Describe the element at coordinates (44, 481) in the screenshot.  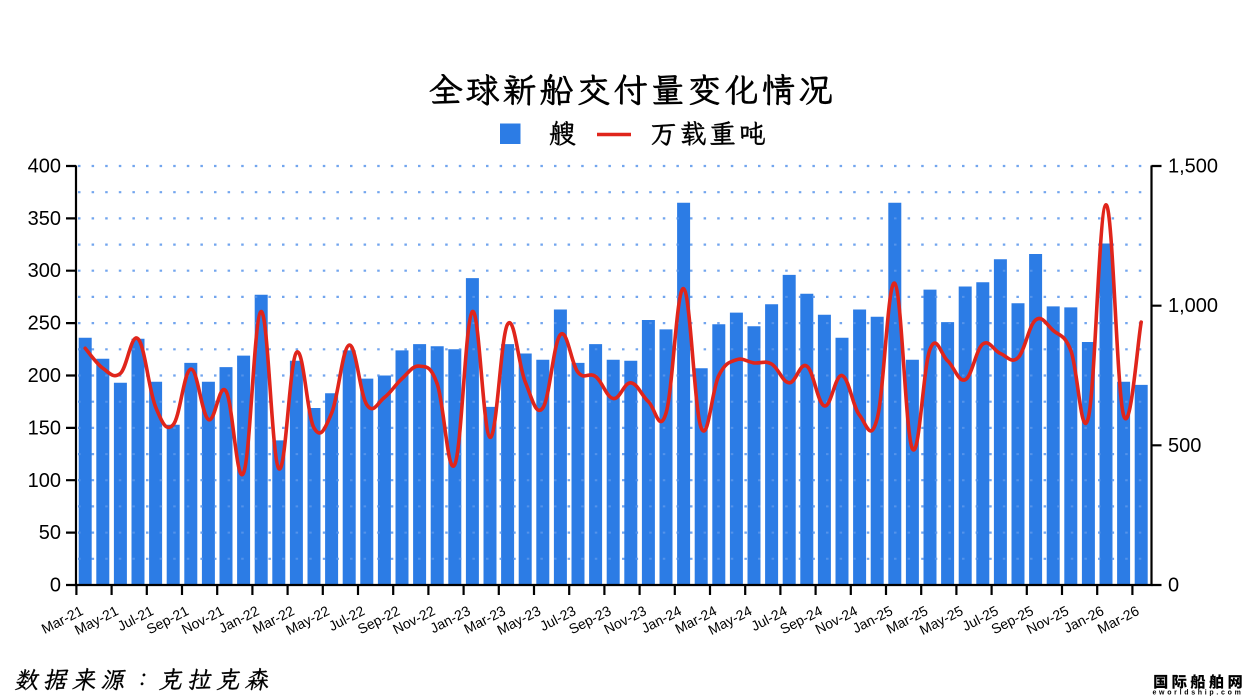
I see `svg-text: 100` at that location.